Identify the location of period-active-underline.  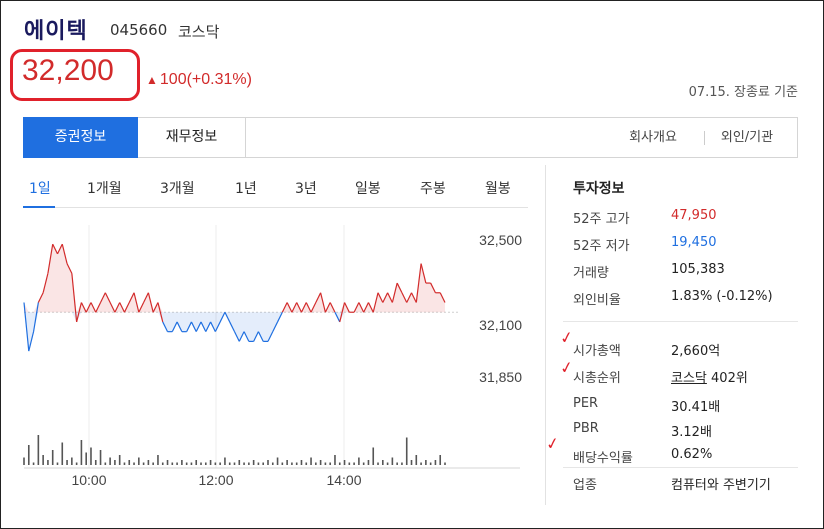
(39, 207).